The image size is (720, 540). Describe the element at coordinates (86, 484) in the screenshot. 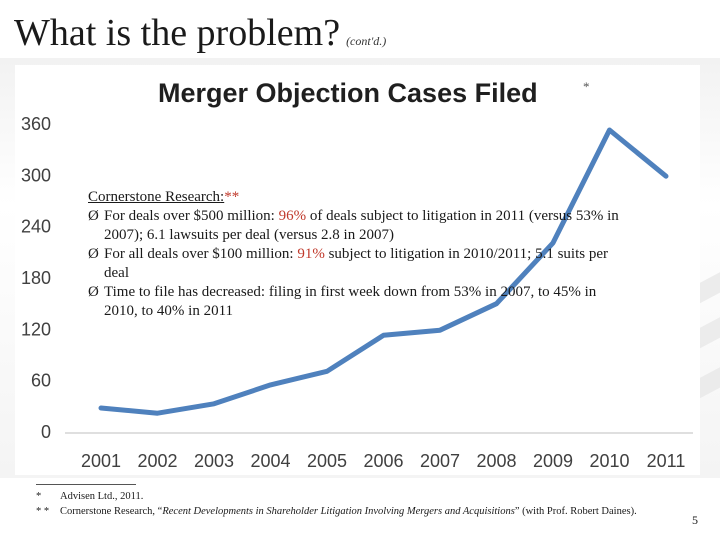

I see `footnote-divider` at that location.